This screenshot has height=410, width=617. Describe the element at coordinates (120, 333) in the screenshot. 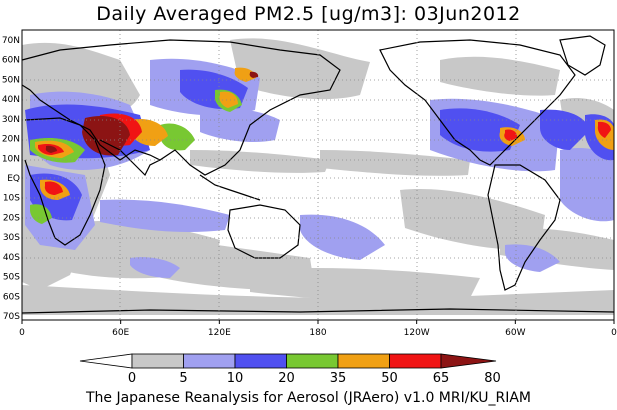

I see `lon-label: 60E` at that location.